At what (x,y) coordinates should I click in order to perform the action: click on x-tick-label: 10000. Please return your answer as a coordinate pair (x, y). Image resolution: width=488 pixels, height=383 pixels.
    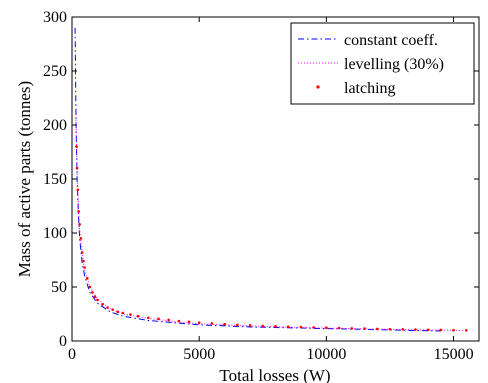
    Looking at the image, I should click on (326, 354).